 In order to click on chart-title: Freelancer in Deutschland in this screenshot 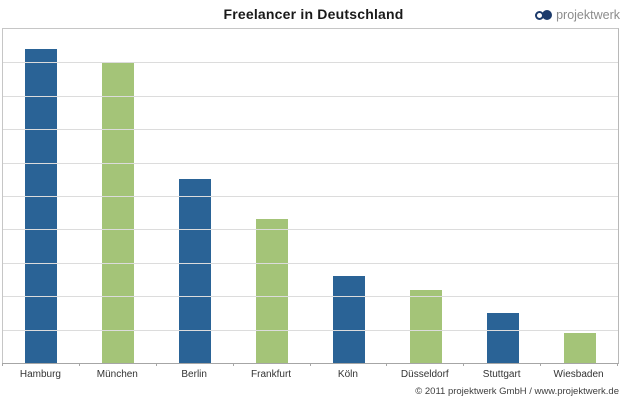, I will do `click(313, 14)`.